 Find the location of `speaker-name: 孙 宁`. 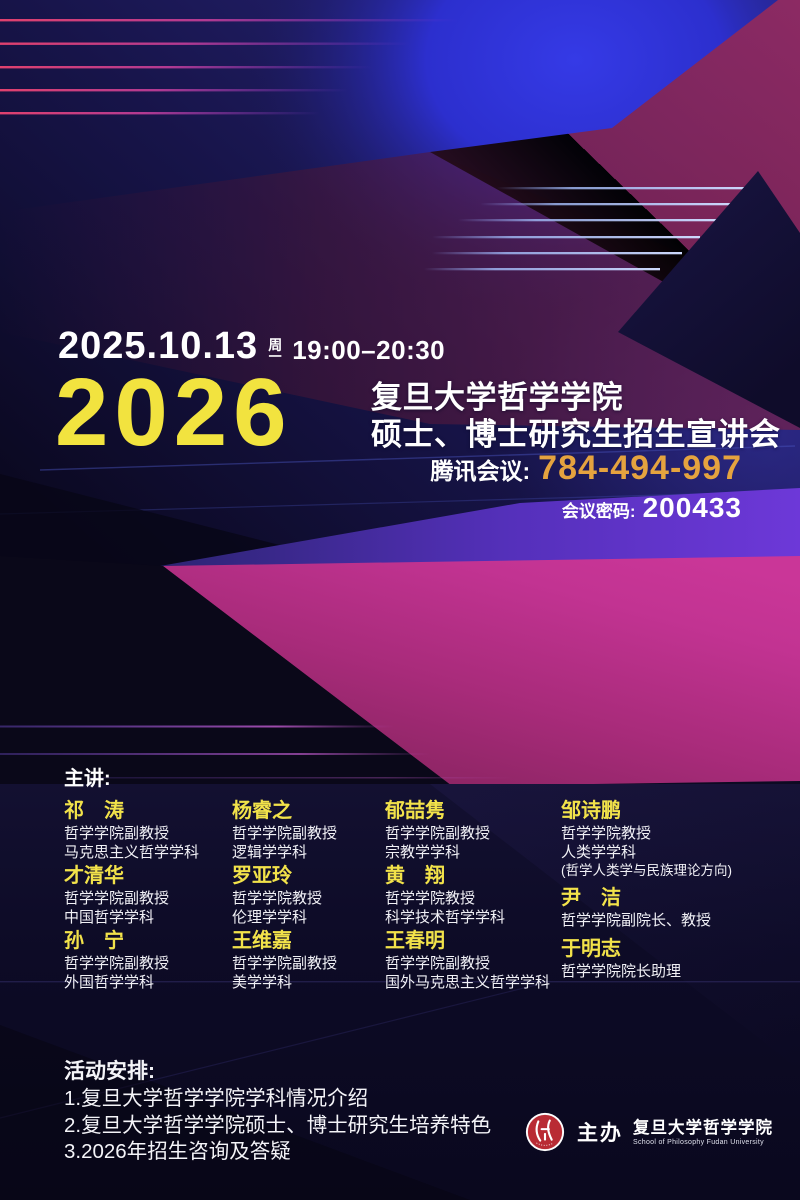

speaker-name: 孙 宁 is located at coordinates (94, 941).